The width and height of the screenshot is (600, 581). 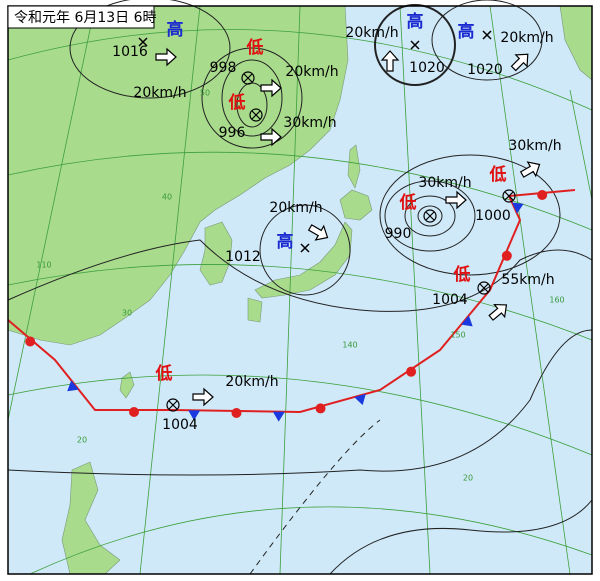 What do you see at coordinates (556, 300) in the screenshot?
I see `grid-label: 160` at bounding box center [556, 300].